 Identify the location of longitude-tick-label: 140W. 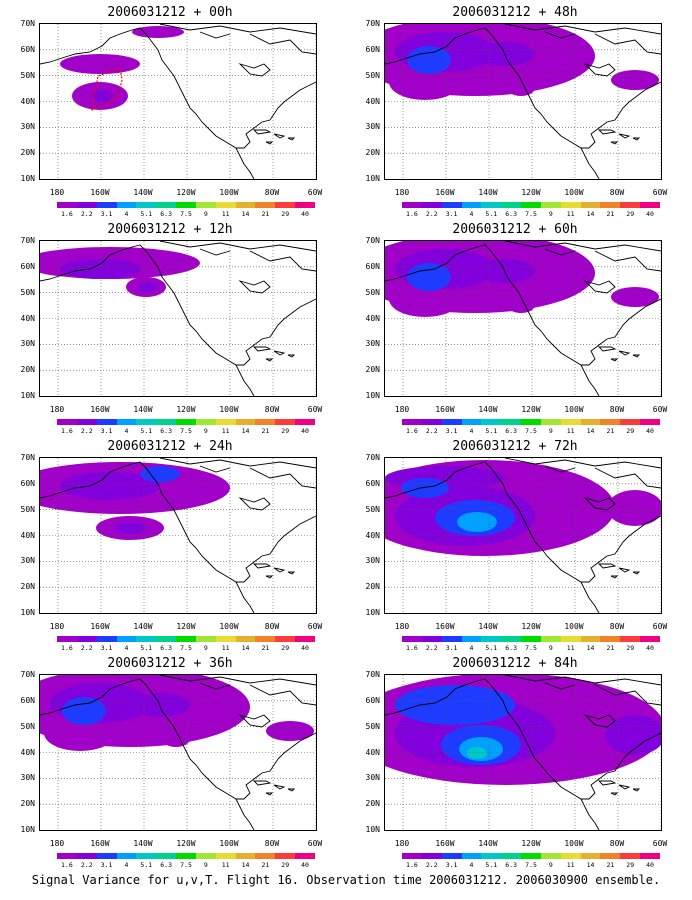
(488, 409).